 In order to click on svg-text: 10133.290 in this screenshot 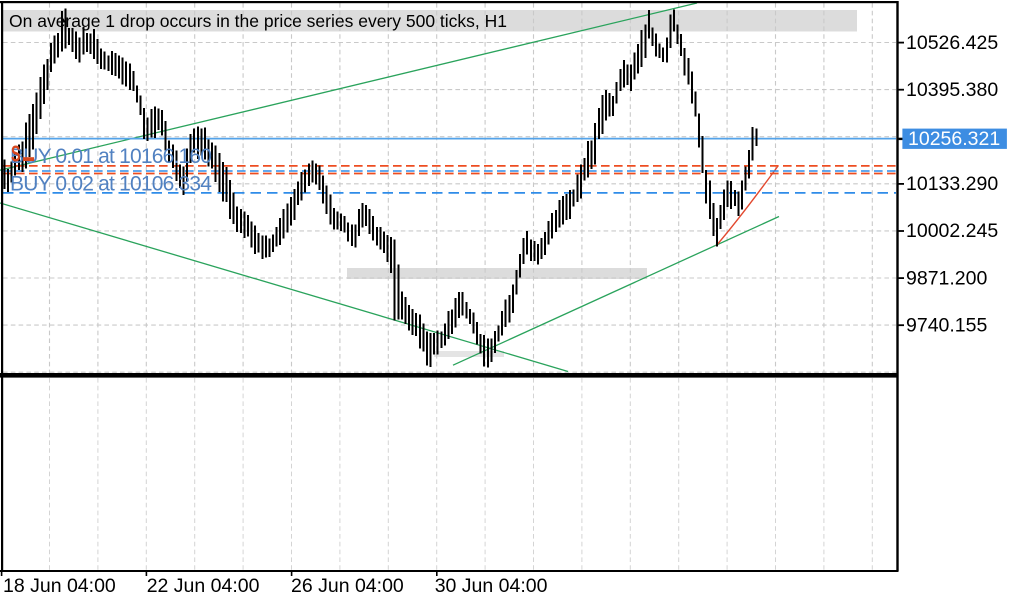, I will do `click(952, 184)`.